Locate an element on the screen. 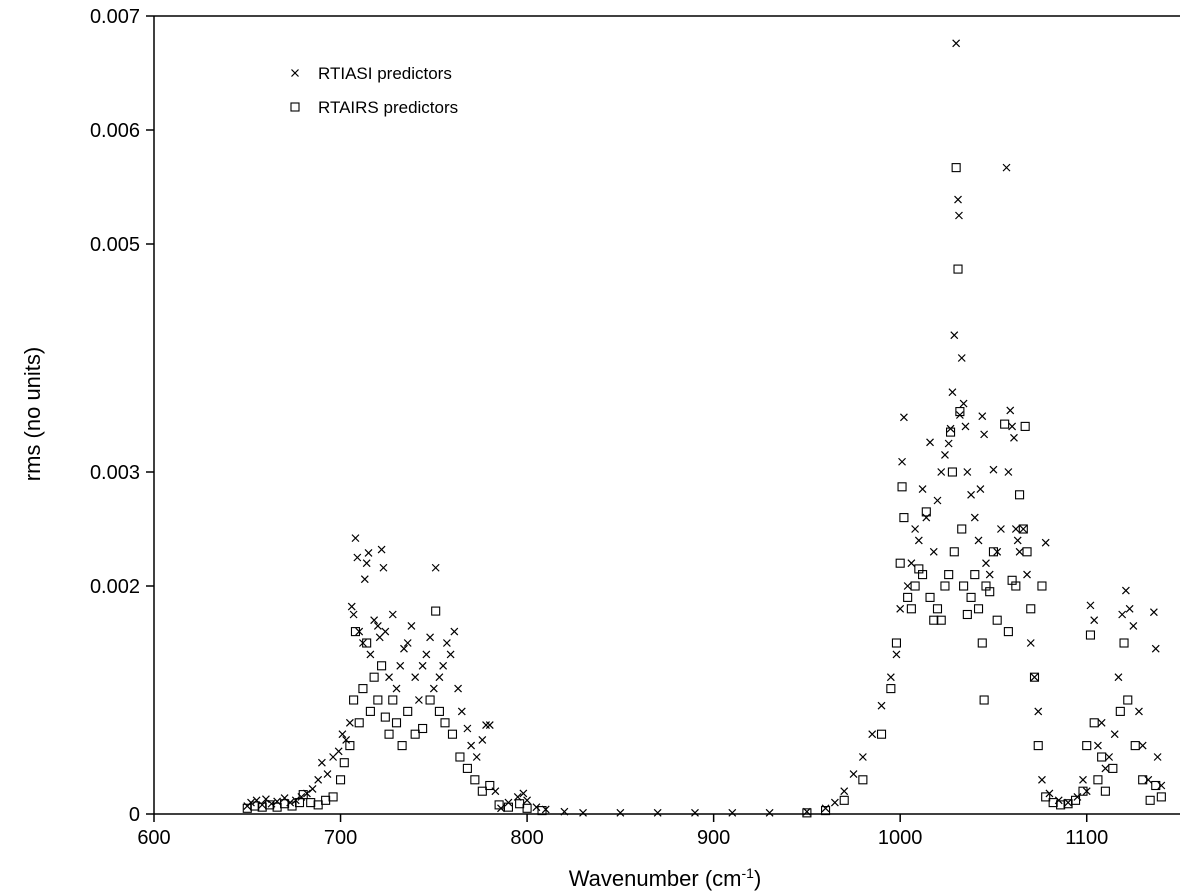 The height and width of the screenshot is (893, 1195). y-tick-label: 0 is located at coordinates (134, 815).